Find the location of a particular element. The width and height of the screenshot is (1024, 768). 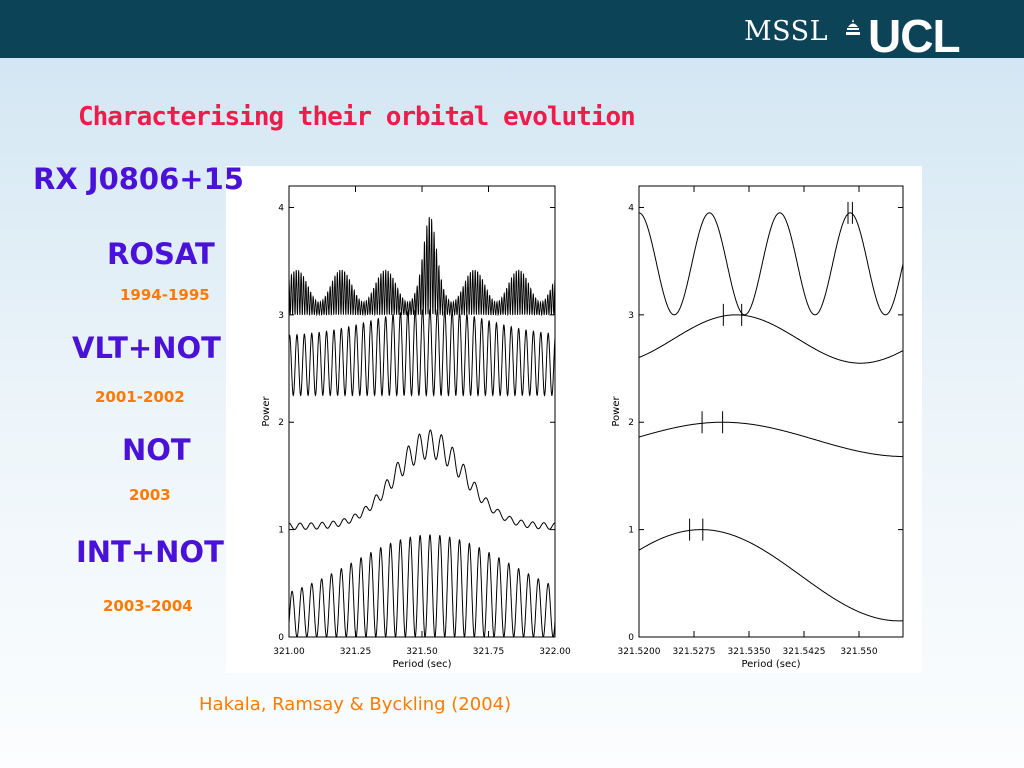

curve-right-vlt-not is located at coordinates (771, 339).